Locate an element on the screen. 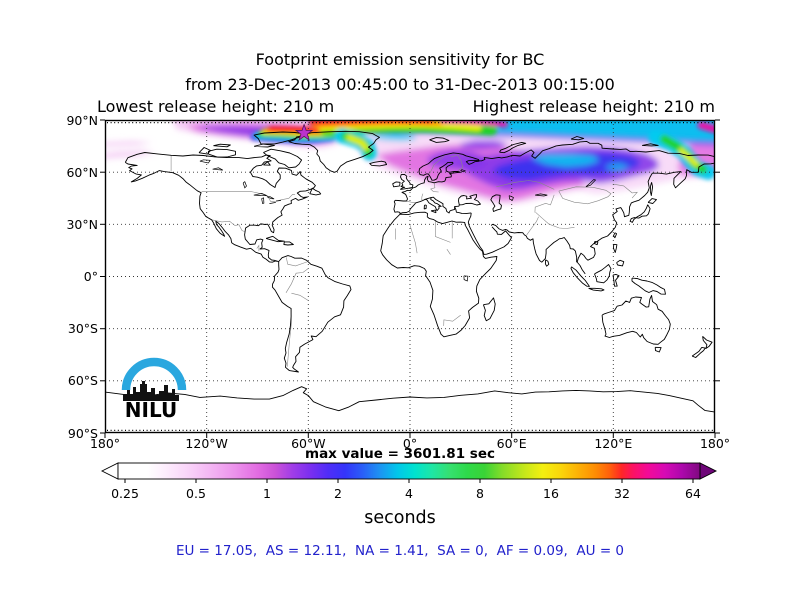 This screenshot has height=600, width=800. colorbar-tick-label: 8 is located at coordinates (480, 493).